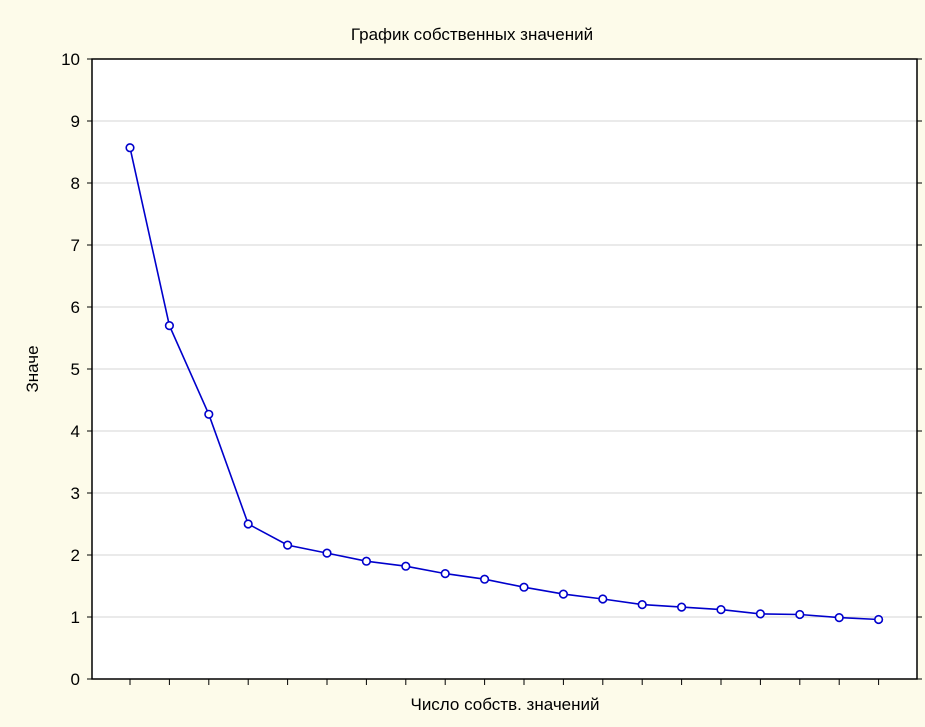 The width and height of the screenshot is (925, 727). What do you see at coordinates (32, 368) in the screenshot?
I see `y-axis-label: Значе` at bounding box center [32, 368].